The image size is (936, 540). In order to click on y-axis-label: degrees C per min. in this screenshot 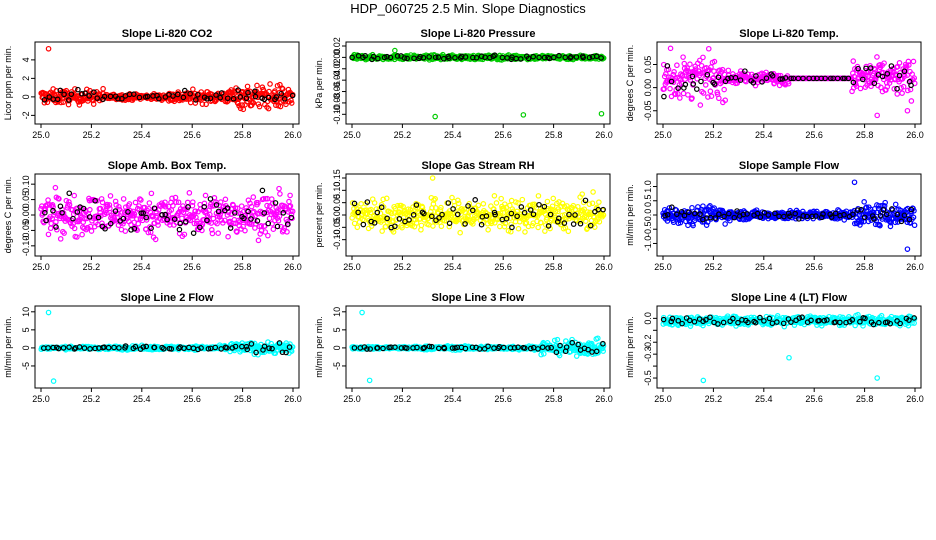, I will do `click(630, 83)`.